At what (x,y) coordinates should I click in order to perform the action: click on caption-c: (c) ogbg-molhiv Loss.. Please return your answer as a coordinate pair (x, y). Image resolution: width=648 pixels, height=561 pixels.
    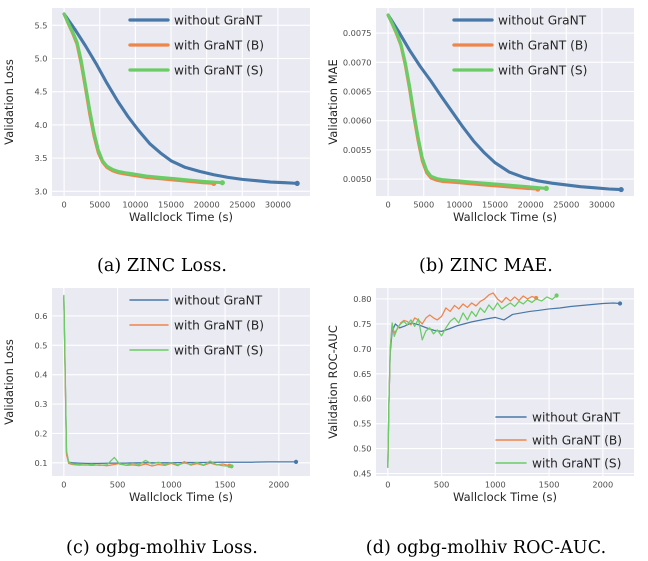
    Looking at the image, I should click on (162, 547).